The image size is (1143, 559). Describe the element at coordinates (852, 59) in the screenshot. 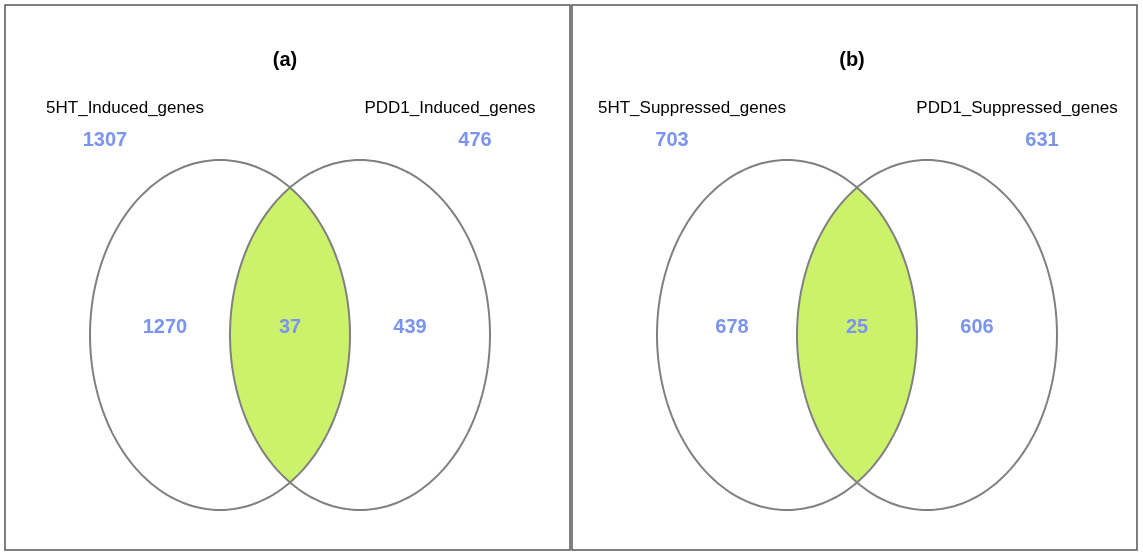

I see `text: (b)` at that location.